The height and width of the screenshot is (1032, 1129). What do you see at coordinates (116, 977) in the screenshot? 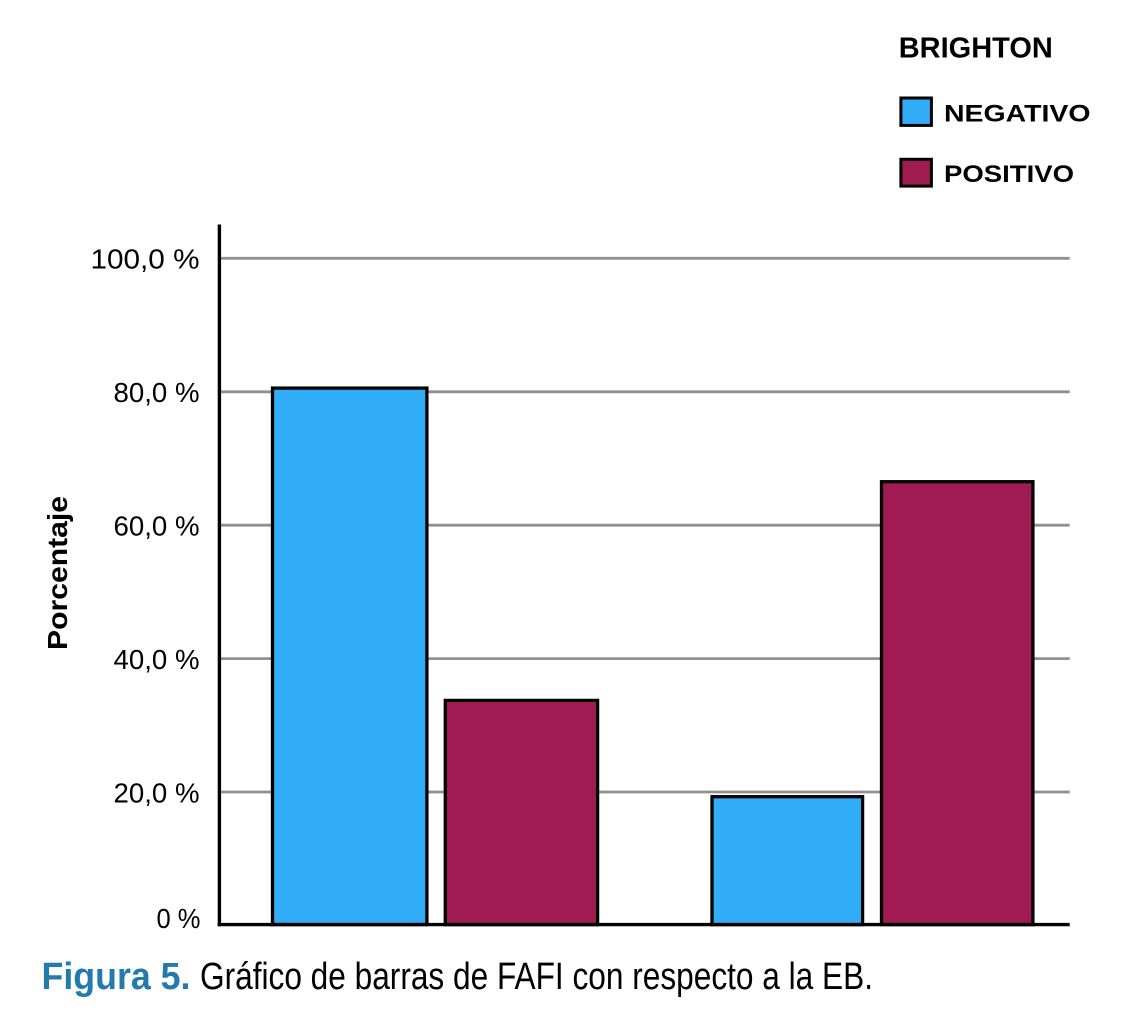
I see `svg-text: Figura 5.` at bounding box center [116, 977].